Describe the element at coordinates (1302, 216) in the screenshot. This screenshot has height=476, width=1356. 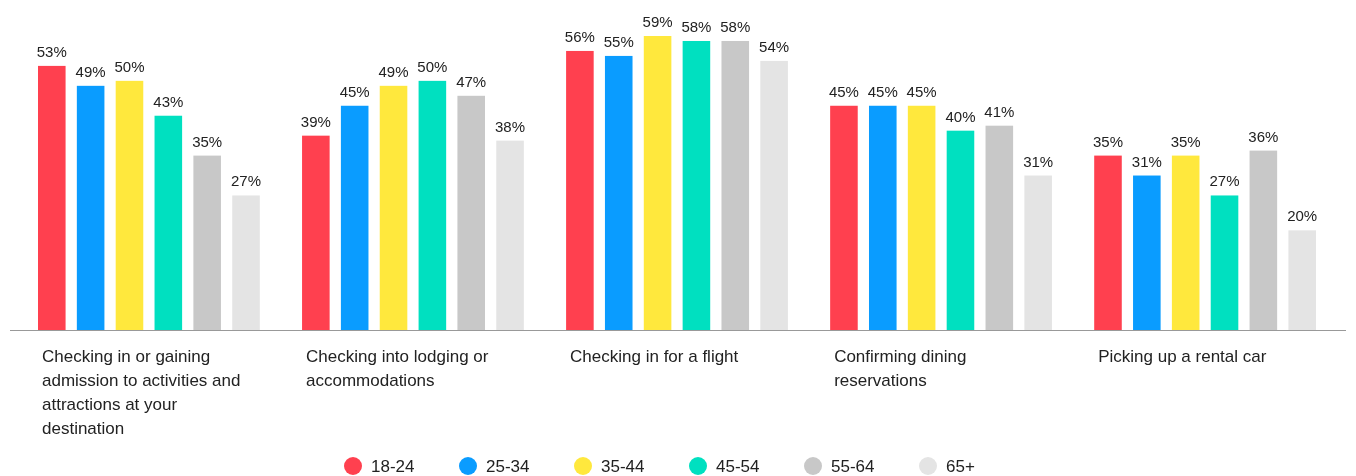
I see `data-label: 20%` at that location.